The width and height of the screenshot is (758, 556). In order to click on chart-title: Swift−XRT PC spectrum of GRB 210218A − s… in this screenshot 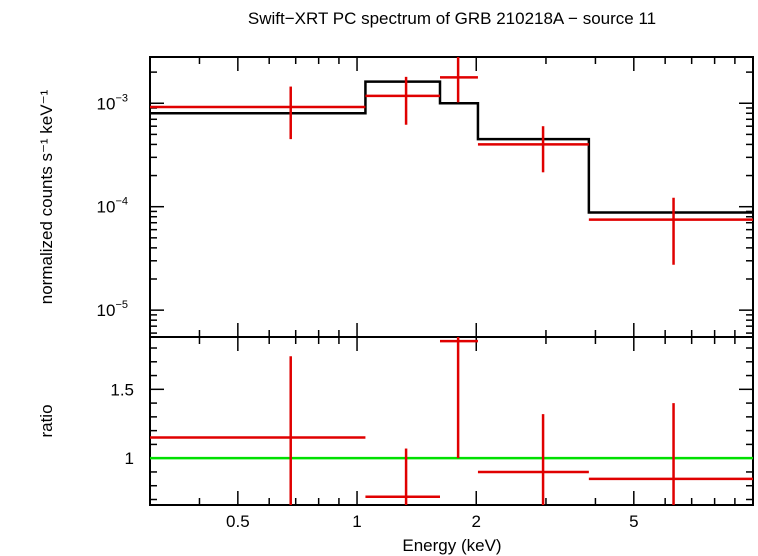, I will do `click(452, 18)`.